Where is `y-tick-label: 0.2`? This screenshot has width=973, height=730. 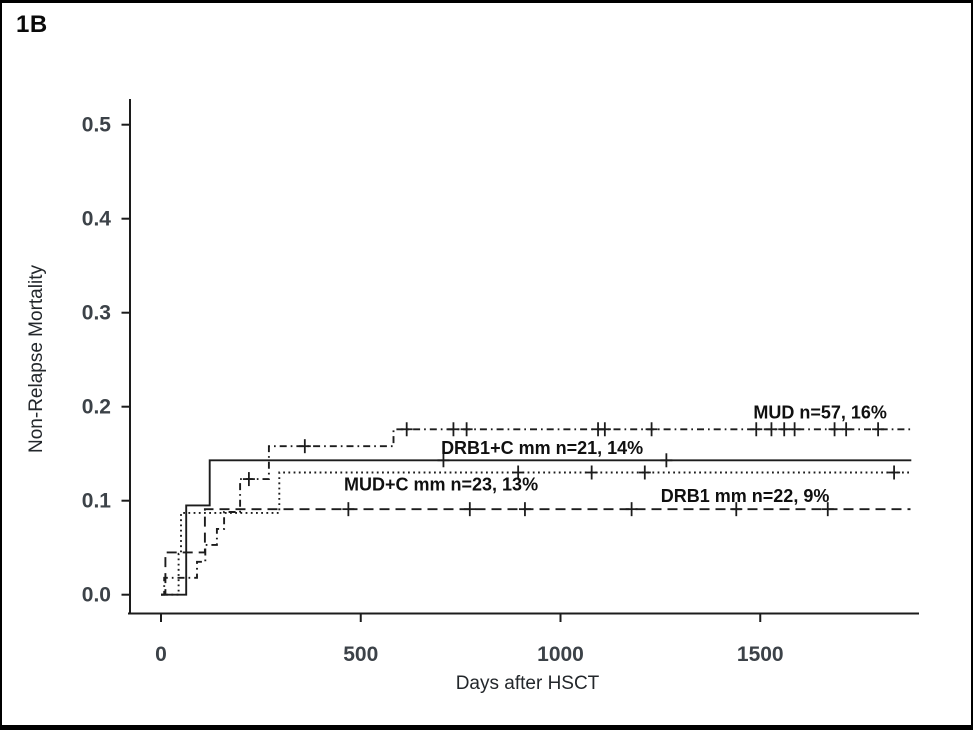
y-tick-label: 0.2 is located at coordinates (96, 407).